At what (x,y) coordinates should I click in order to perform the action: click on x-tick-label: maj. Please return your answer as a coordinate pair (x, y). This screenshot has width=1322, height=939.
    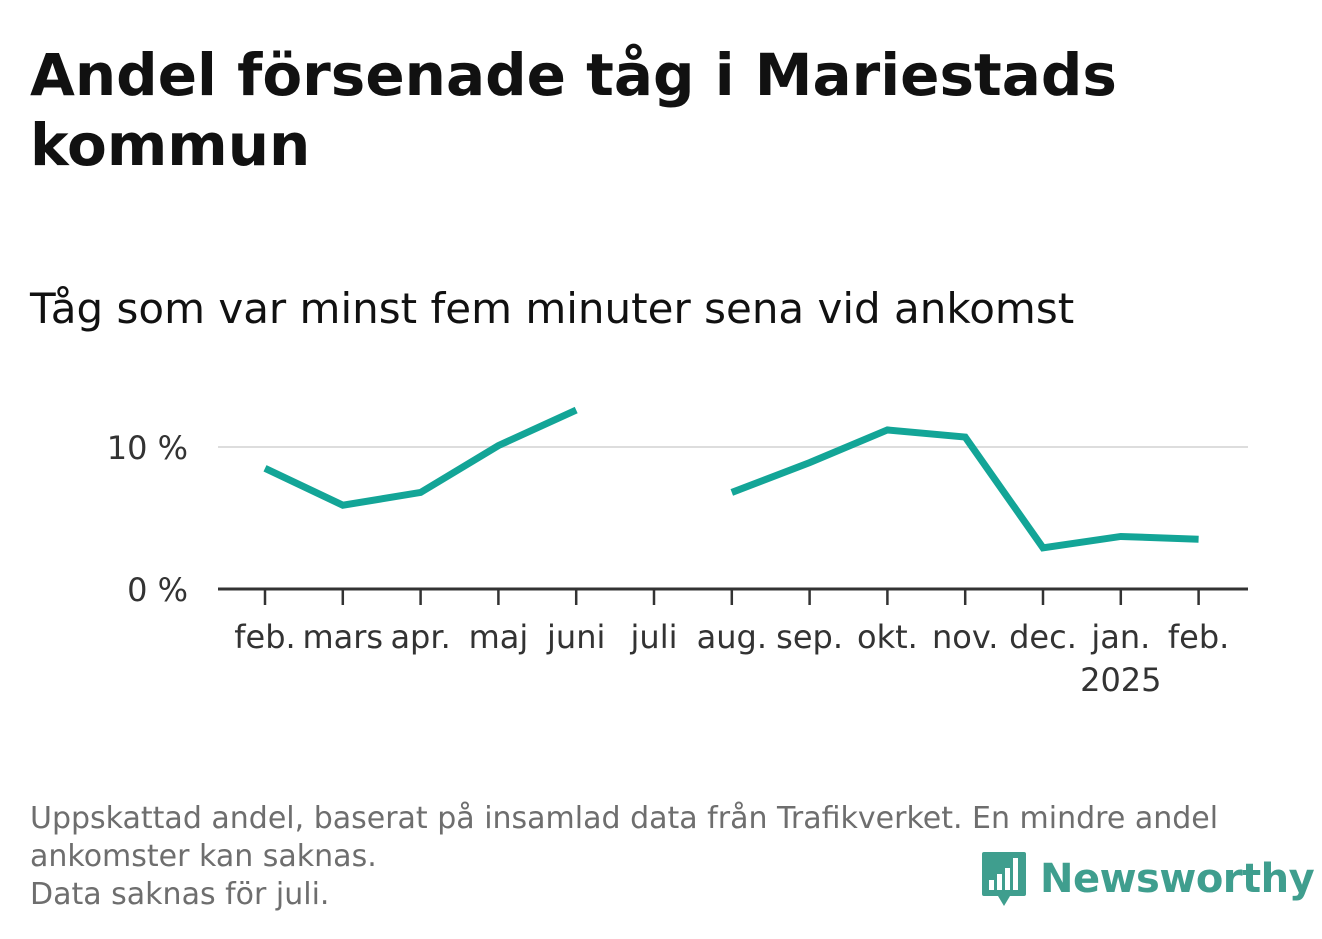
    Looking at the image, I should click on (499, 637).